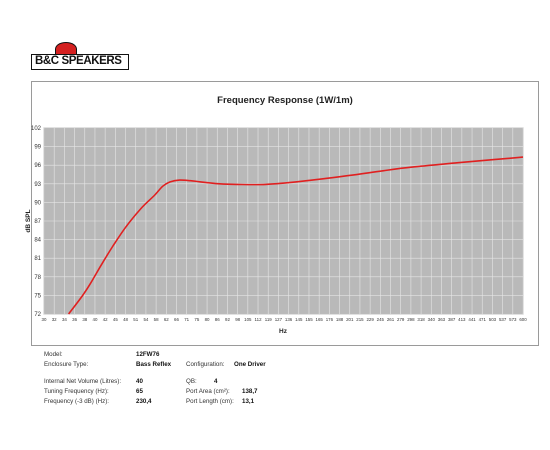 This screenshot has width=550, height=450. I want to click on tuning-label: Tuning Frequency (Hz):, so click(76, 391).